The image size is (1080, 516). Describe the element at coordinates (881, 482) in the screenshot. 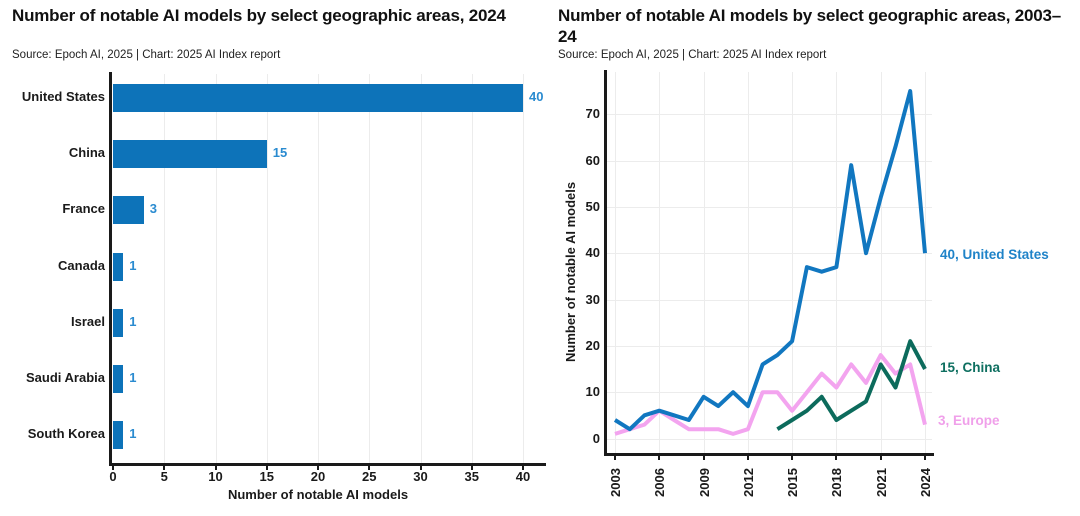

I see `x-tick-label: 2021` at that location.